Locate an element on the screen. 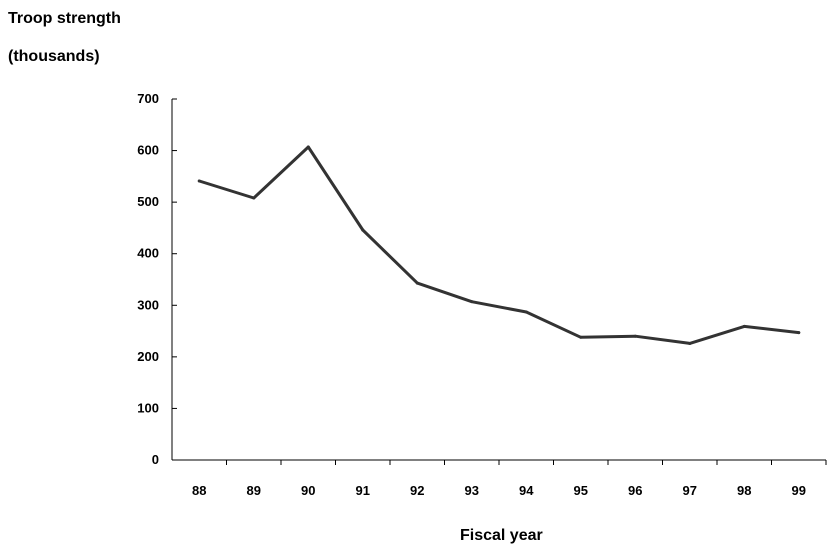 The image size is (828, 550). x-tick-label: 91 is located at coordinates (363, 490).